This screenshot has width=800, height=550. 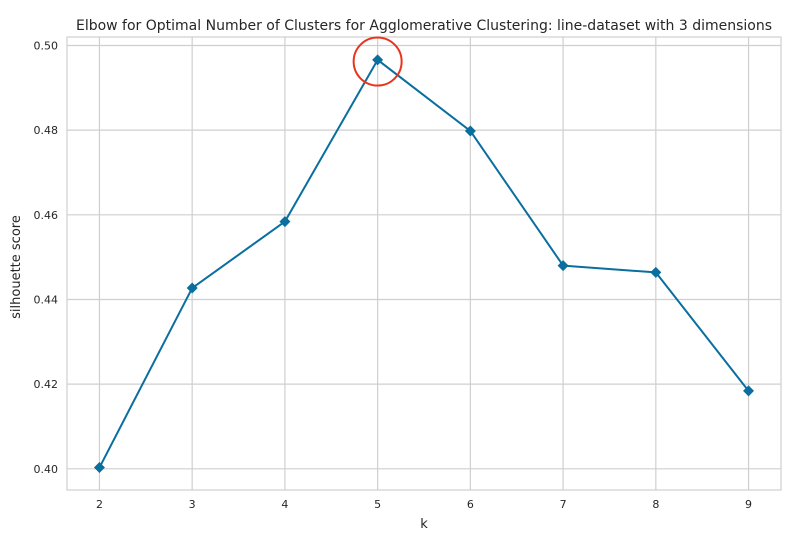 What do you see at coordinates (563, 266) in the screenshot?
I see `data-point-k7` at bounding box center [563, 266].